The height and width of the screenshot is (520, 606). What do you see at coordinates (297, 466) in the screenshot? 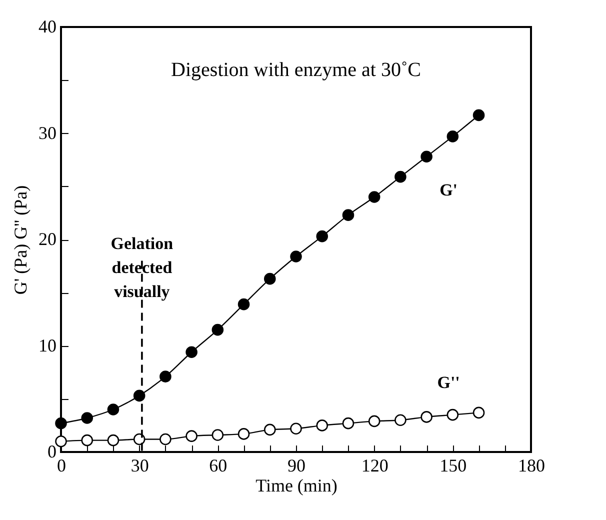
I see `x-tick-label: 90` at bounding box center [297, 466].